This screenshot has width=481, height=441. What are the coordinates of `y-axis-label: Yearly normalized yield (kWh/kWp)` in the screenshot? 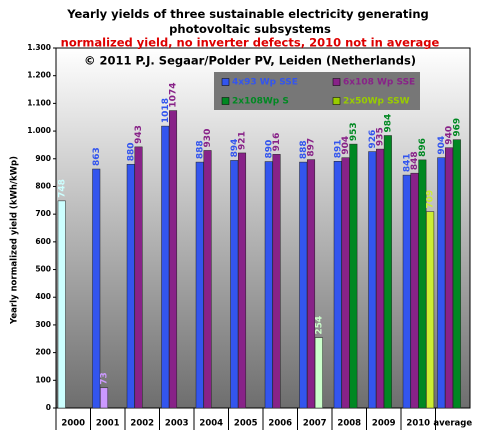 It's located at (15, 240).